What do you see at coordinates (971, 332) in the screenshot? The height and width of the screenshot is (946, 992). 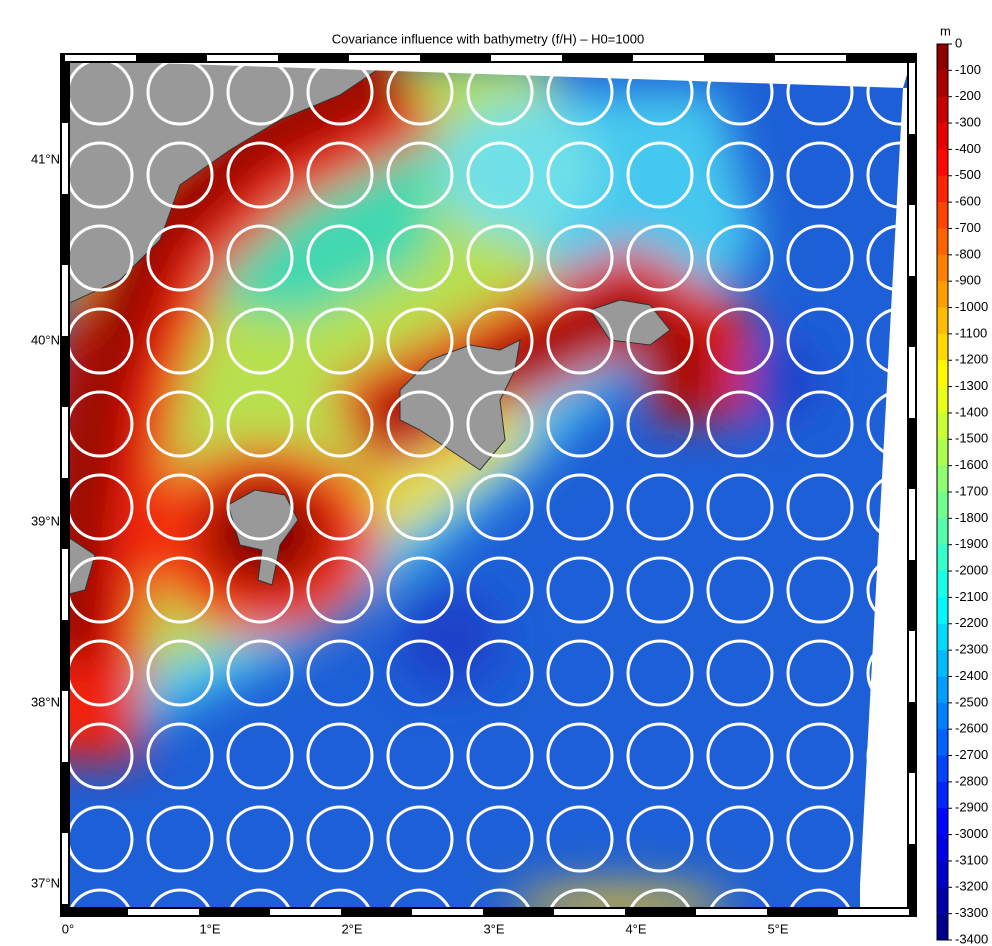 I see `colorbar-label: -1100` at bounding box center [971, 332].